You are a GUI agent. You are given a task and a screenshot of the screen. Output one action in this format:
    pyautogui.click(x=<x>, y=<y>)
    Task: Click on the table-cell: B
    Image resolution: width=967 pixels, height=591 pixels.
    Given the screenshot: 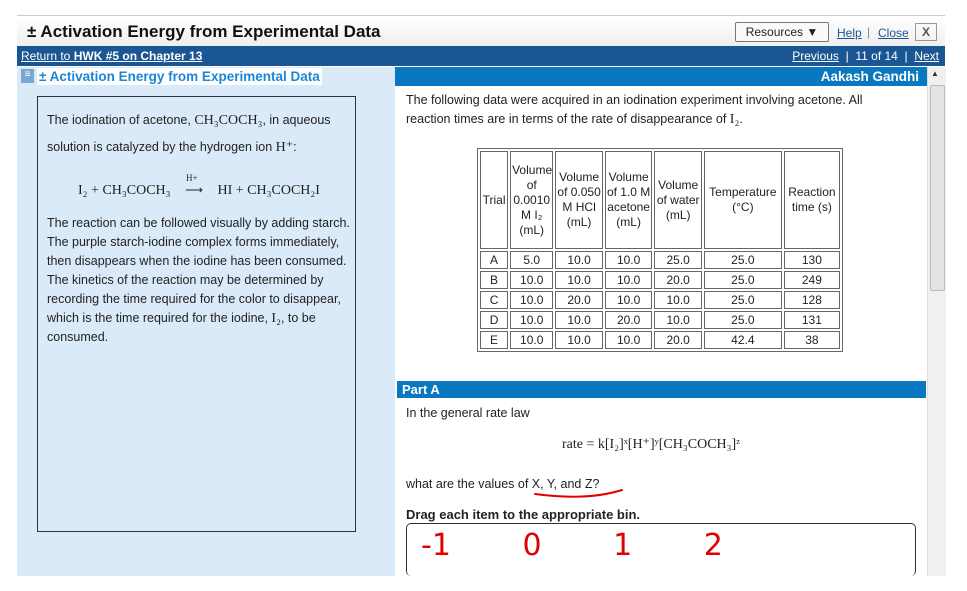 What is the action you would take?
    pyautogui.click(x=494, y=280)
    